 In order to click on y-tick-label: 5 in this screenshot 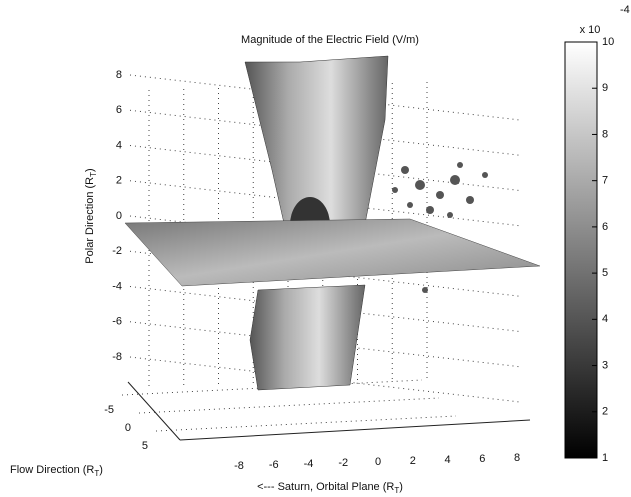, I will do `click(145, 446)`.